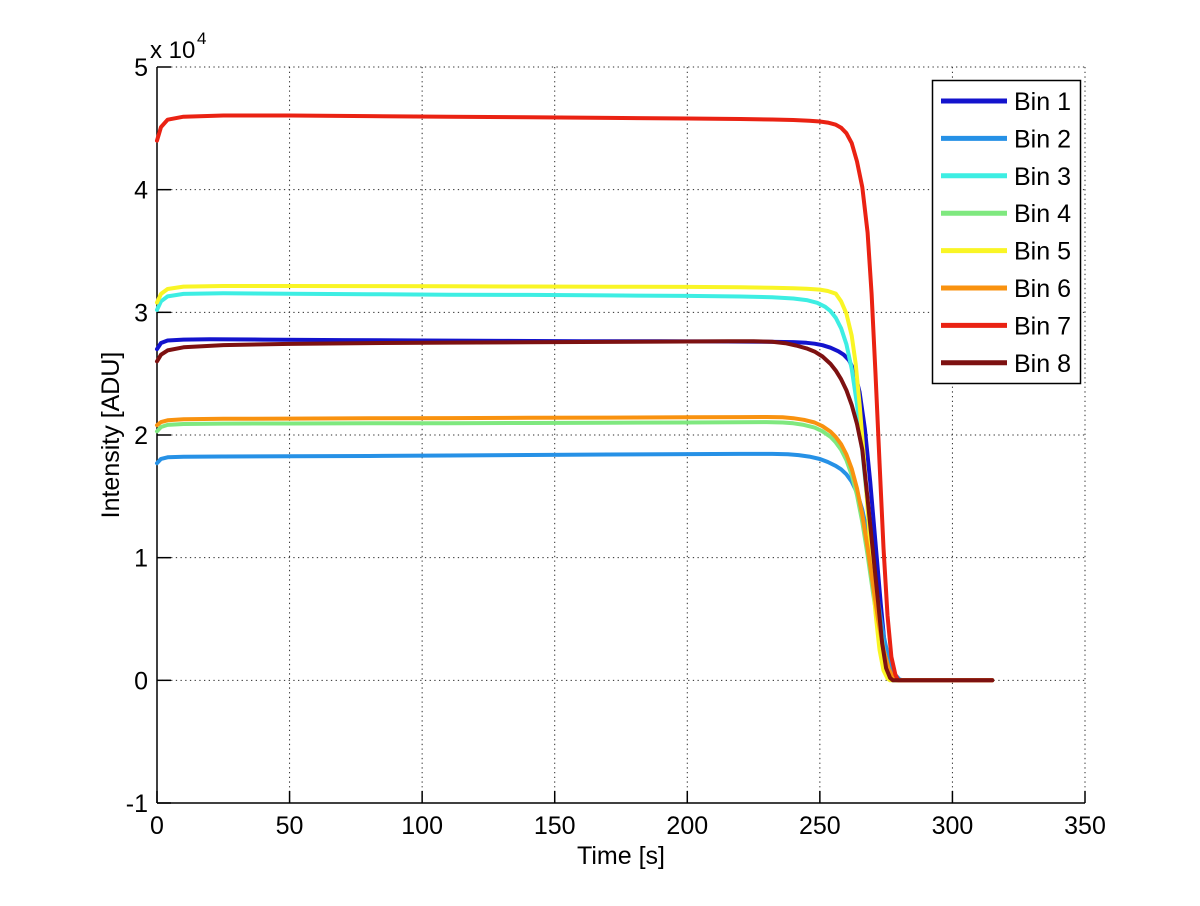  What do you see at coordinates (953, 826) in the screenshot?
I see `x-tick-label-300: 300` at bounding box center [953, 826].